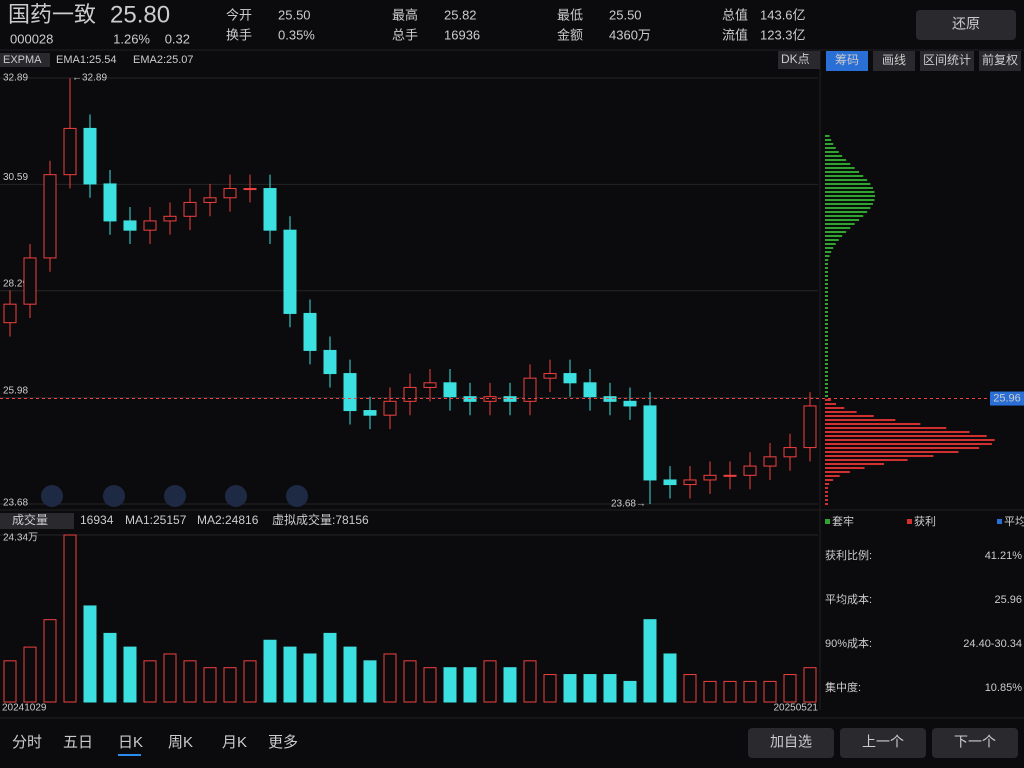 This screenshot has width=1024, height=768. I want to click on chip-stat-label: 集中度:, so click(843, 687).